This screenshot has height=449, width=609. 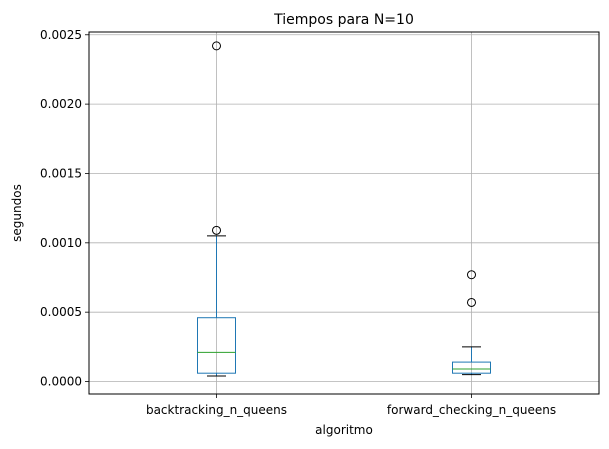 I want to click on x-tick-label: forward_checking_n_queens, so click(x=471, y=410).